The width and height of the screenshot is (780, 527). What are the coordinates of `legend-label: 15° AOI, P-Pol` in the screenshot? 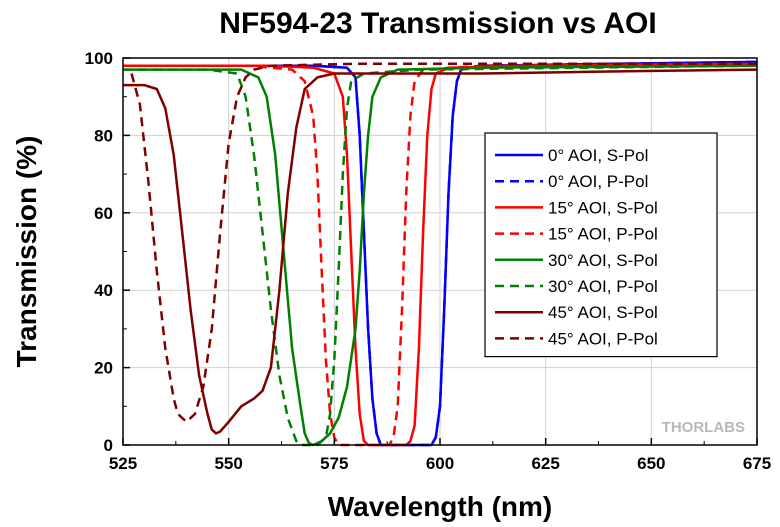 It's located at (603, 234).